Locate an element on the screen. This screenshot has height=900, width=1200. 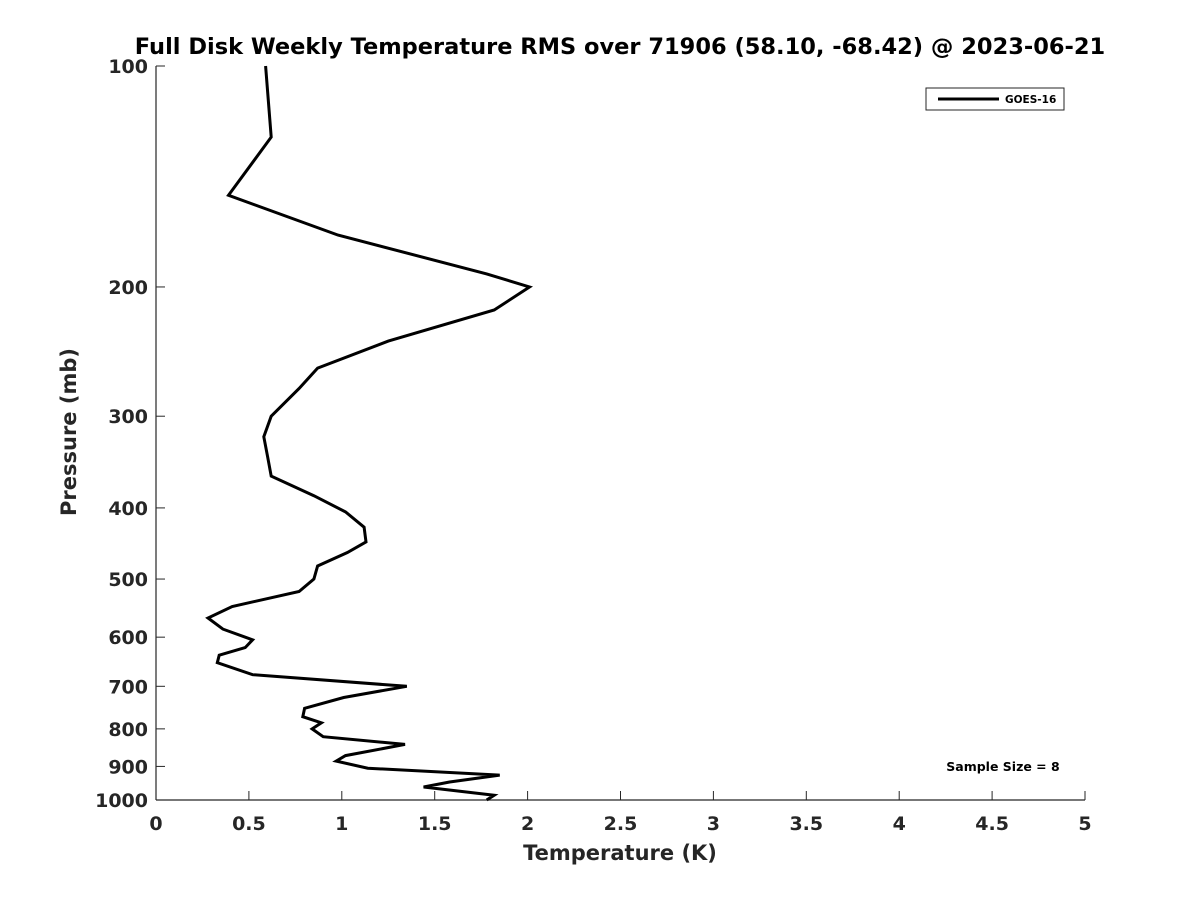
legend: GOES-16 is located at coordinates (995, 99).